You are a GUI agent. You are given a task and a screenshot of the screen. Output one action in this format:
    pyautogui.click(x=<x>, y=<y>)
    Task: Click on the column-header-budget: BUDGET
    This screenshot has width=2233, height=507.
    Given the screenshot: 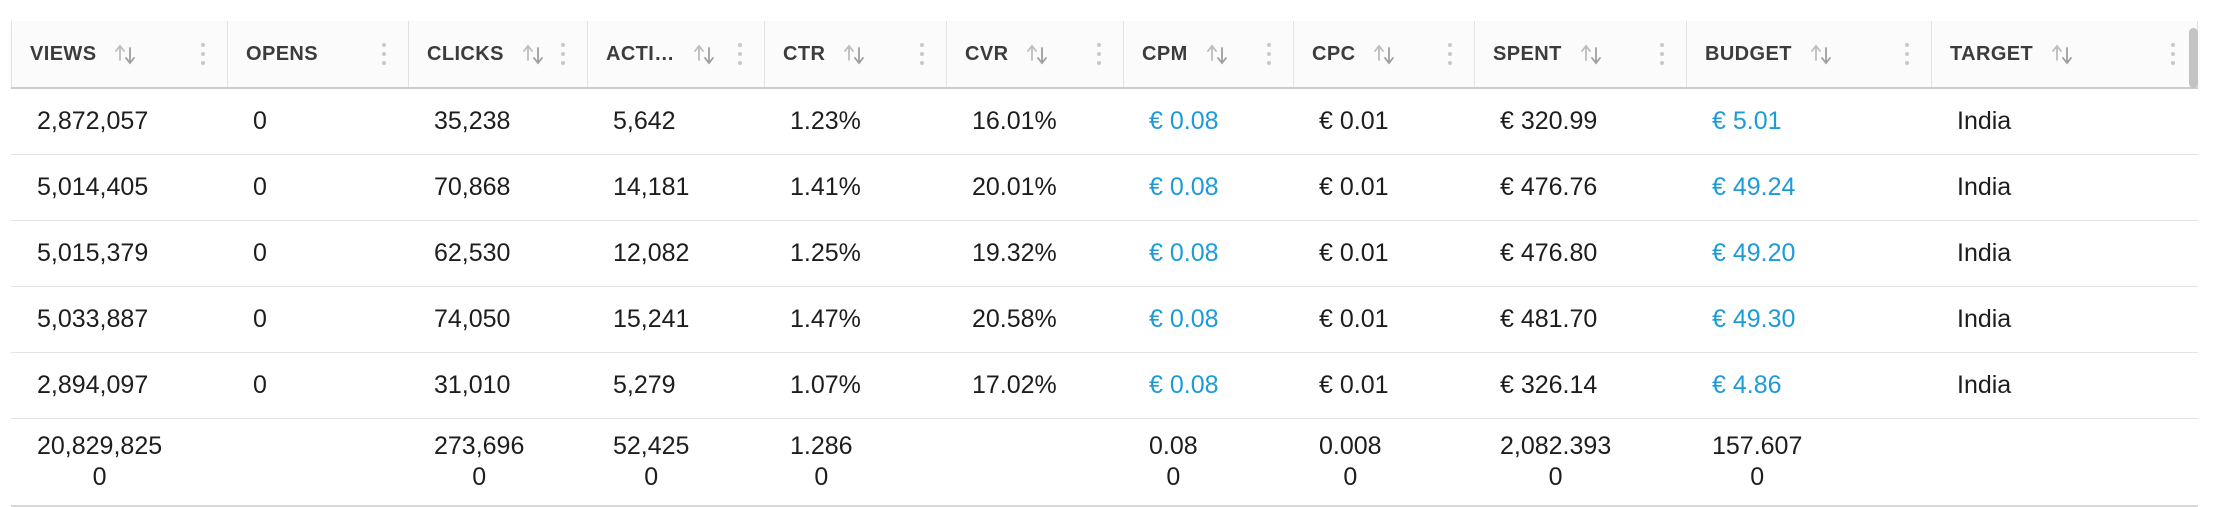 What is the action you would take?
    pyautogui.click(x=1808, y=54)
    